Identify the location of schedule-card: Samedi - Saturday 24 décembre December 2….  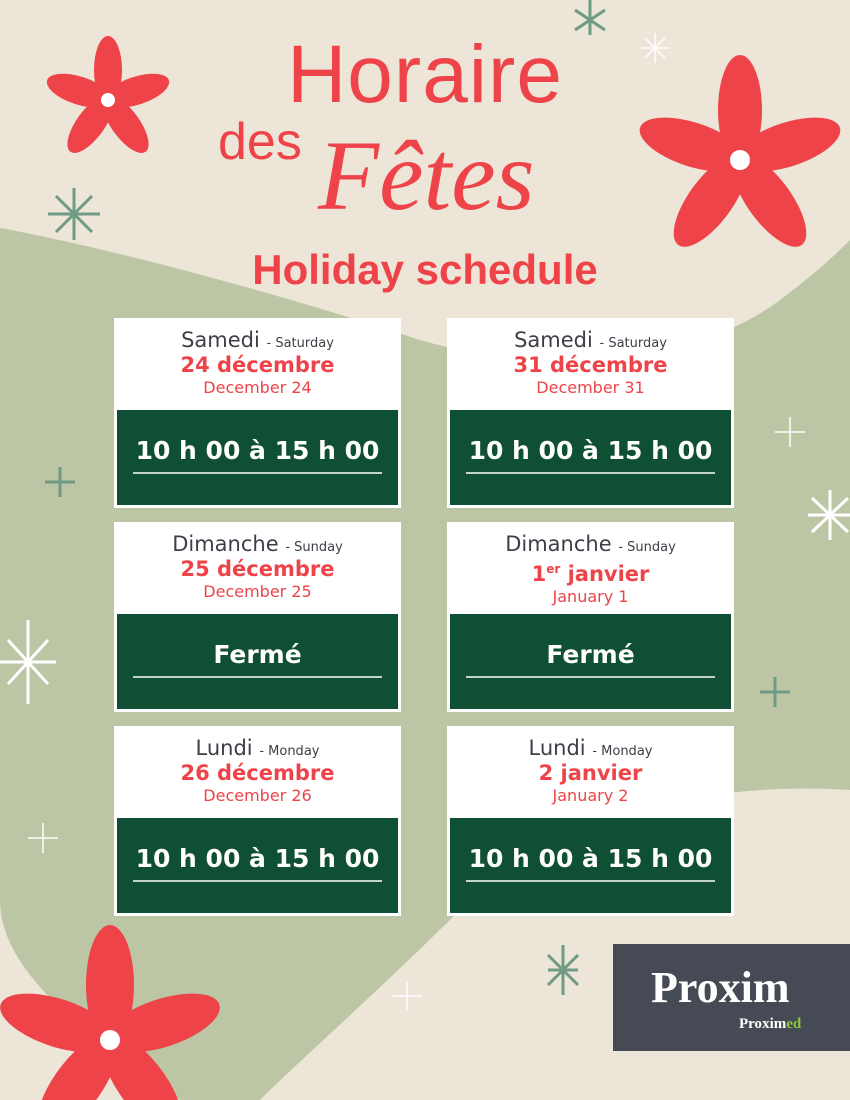
(257, 413).